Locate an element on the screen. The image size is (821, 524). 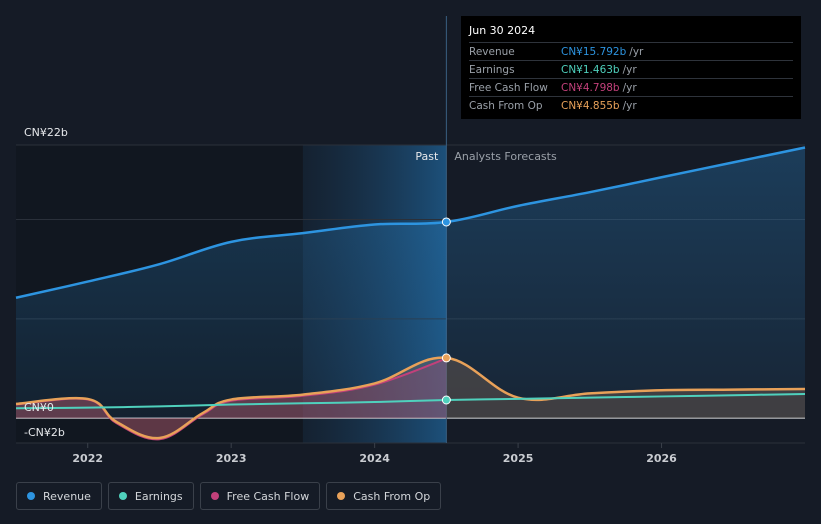
legend-label: Revenue is located at coordinates (67, 496).